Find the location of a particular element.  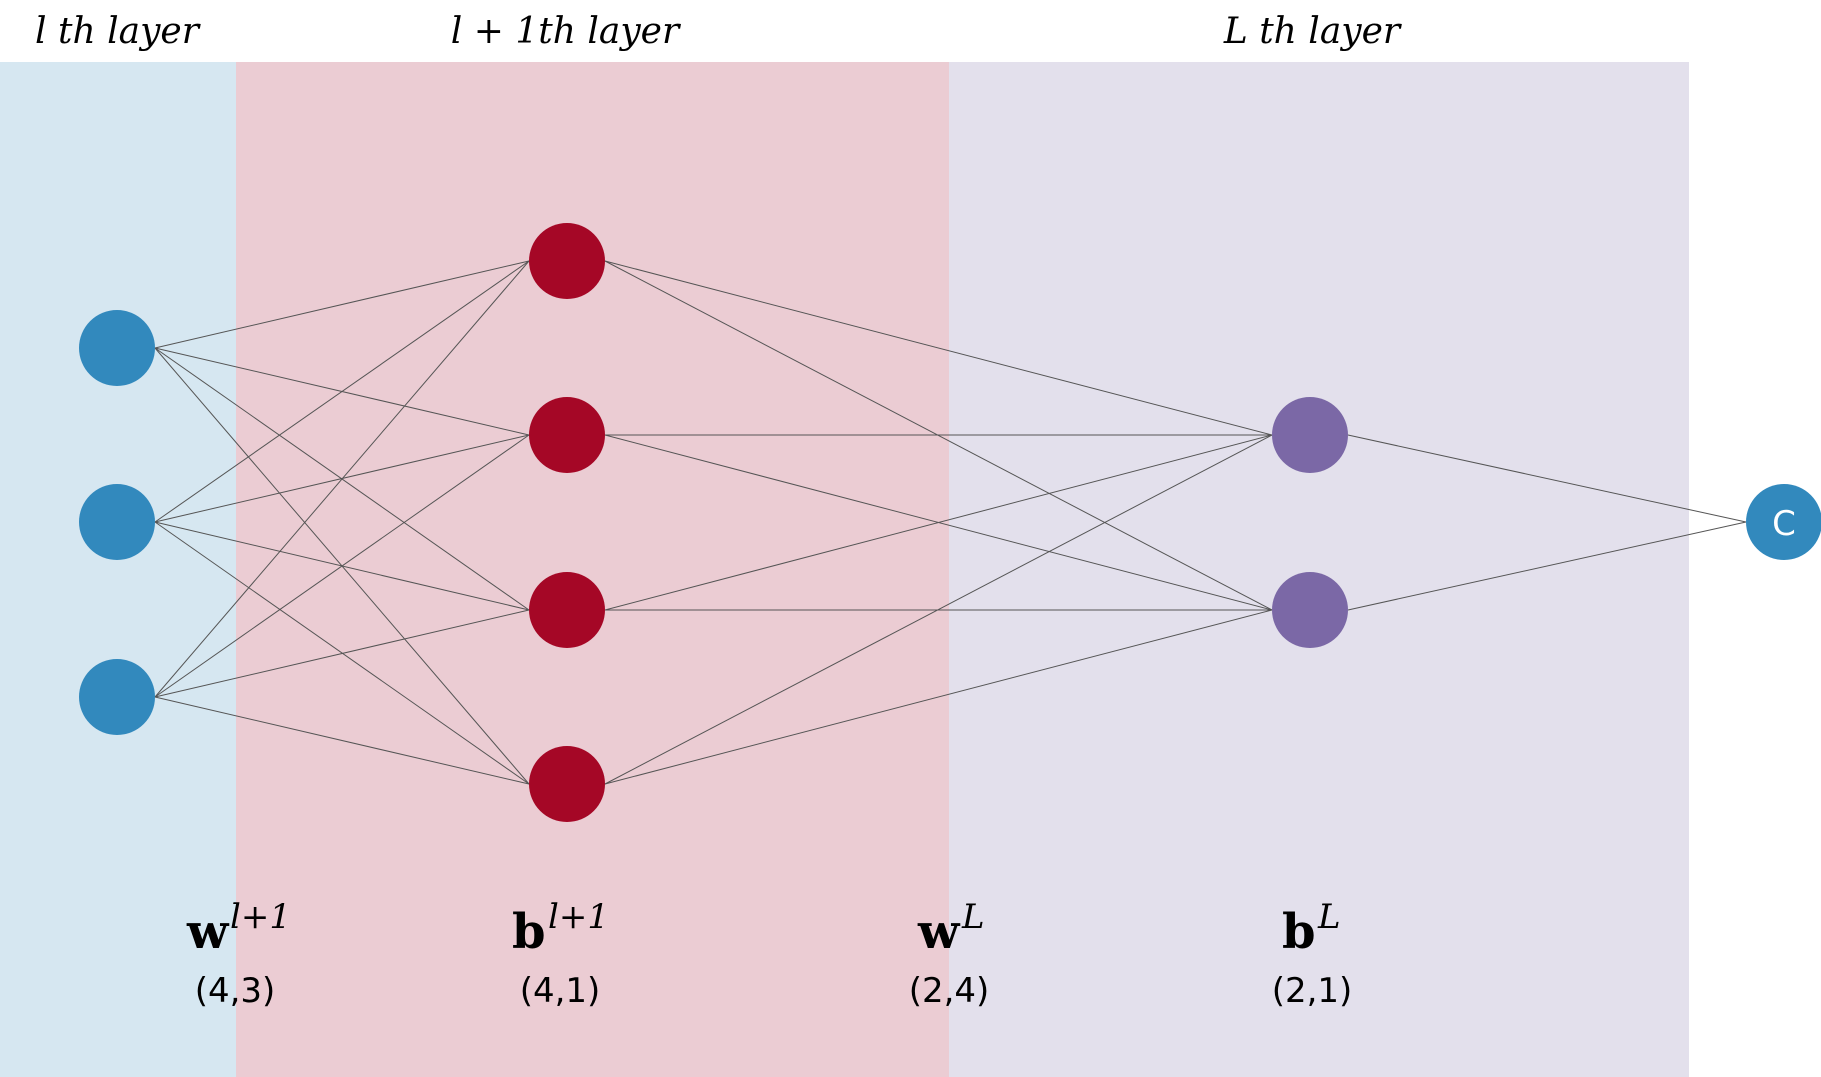

output-node-label: C is located at coordinates (1784, 524).